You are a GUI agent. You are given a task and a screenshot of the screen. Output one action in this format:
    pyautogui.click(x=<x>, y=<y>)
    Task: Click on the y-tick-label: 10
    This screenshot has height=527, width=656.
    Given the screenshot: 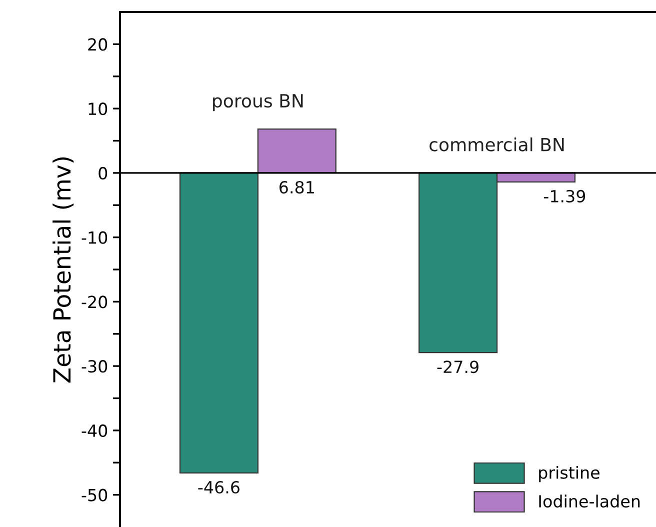 What is the action you would take?
    pyautogui.click(x=98, y=109)
    